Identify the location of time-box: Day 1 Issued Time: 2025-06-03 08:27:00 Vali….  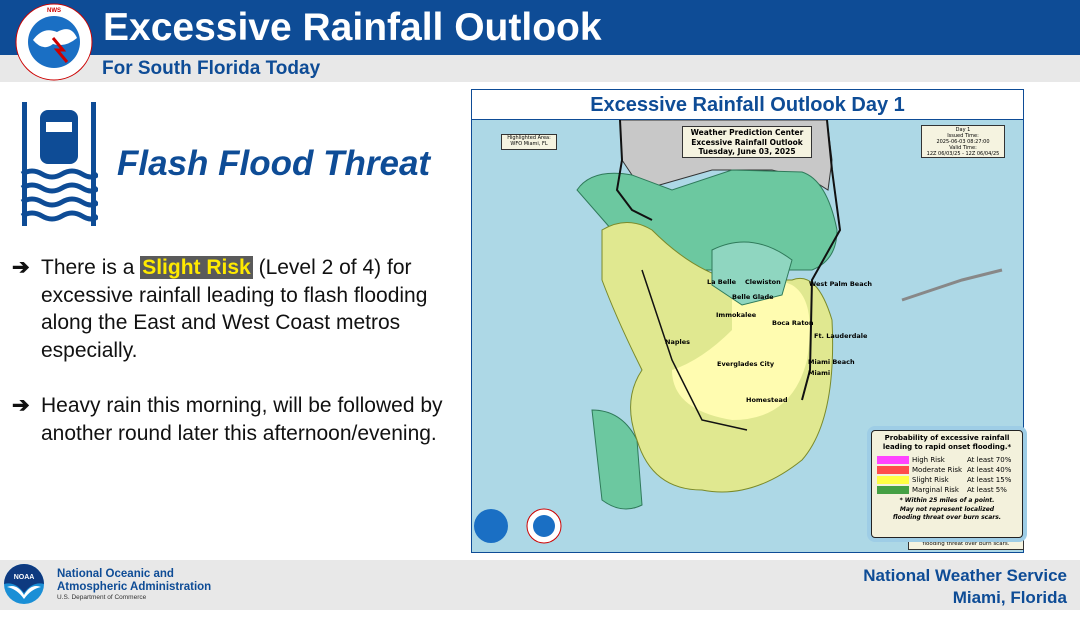
(963, 141).